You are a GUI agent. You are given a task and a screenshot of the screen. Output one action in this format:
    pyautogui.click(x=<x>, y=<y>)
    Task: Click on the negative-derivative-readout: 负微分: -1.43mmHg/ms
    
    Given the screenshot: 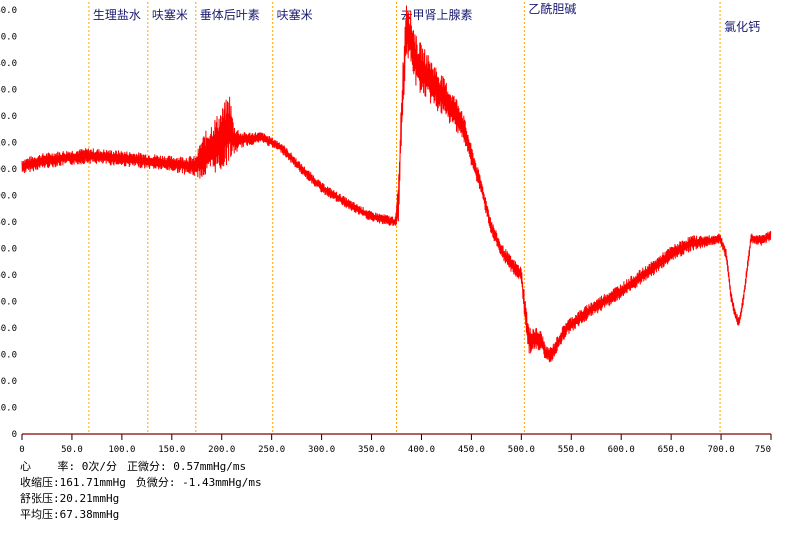 What is the action you would take?
    pyautogui.click(x=198, y=482)
    